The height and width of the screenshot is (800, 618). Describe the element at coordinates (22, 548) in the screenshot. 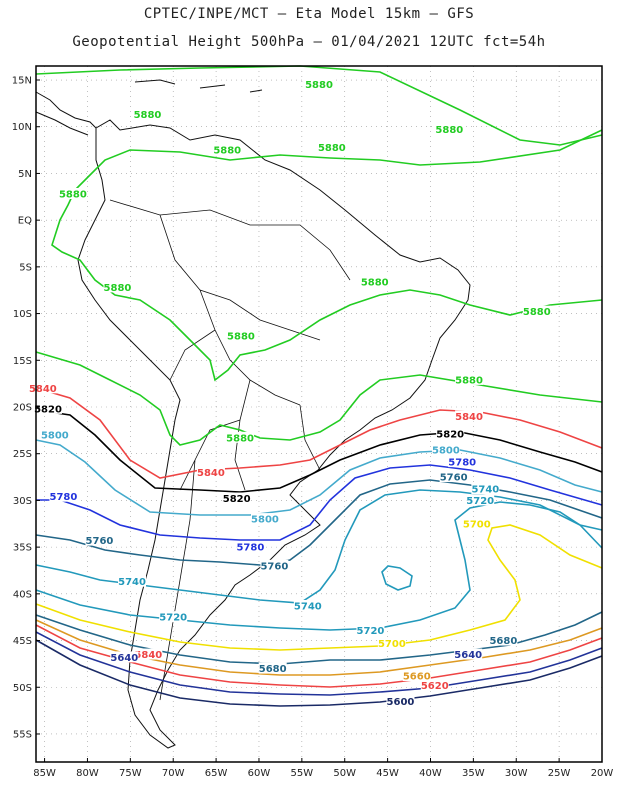

I see `lat-tick-label: 35S` at that location.